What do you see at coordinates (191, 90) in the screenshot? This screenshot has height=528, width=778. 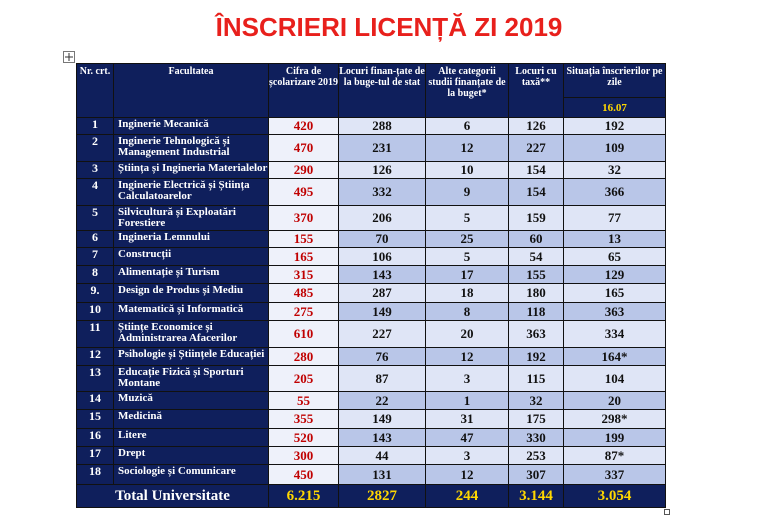 I see `header-cell: Facultatea` at bounding box center [191, 90].